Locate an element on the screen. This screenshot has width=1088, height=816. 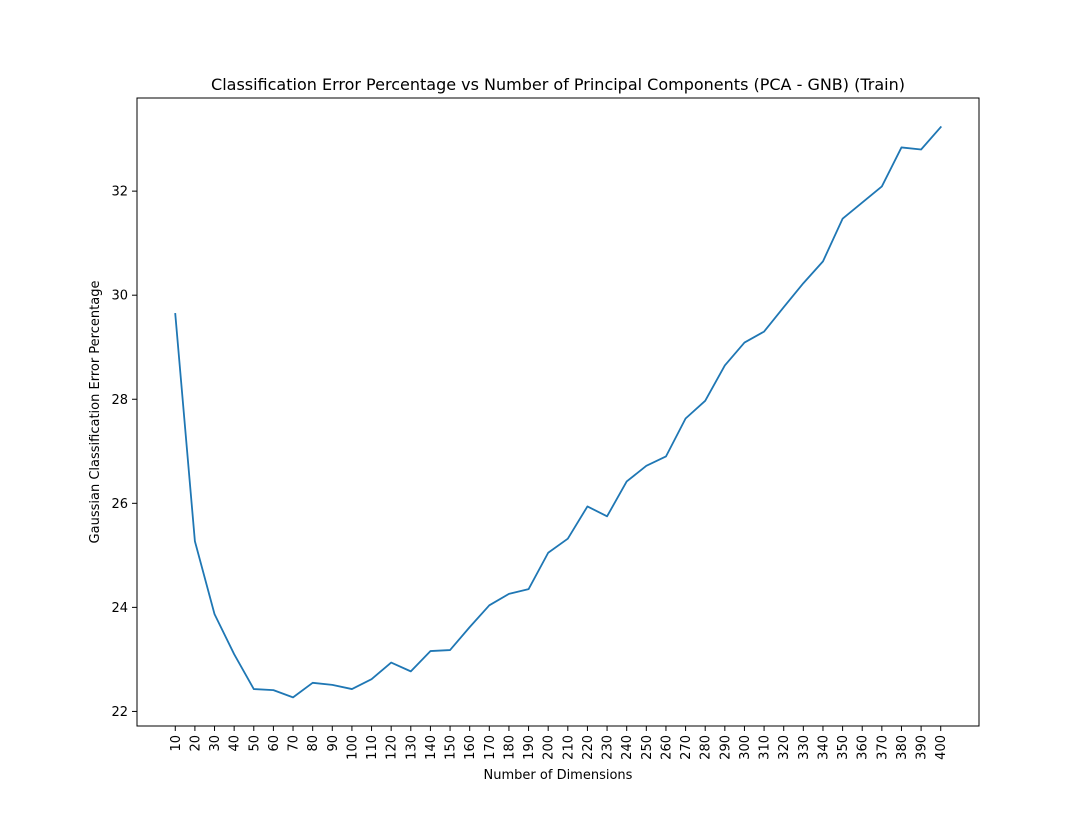
x-tick-label: 280 is located at coordinates (706, 747).